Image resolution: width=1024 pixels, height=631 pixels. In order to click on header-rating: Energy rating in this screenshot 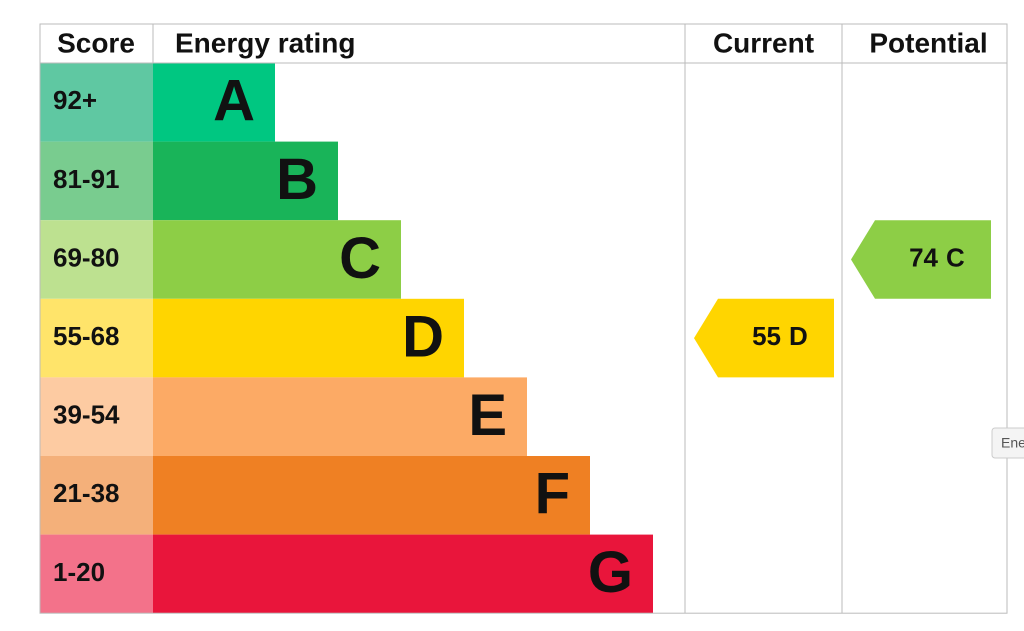, I will do `click(265, 42)`.